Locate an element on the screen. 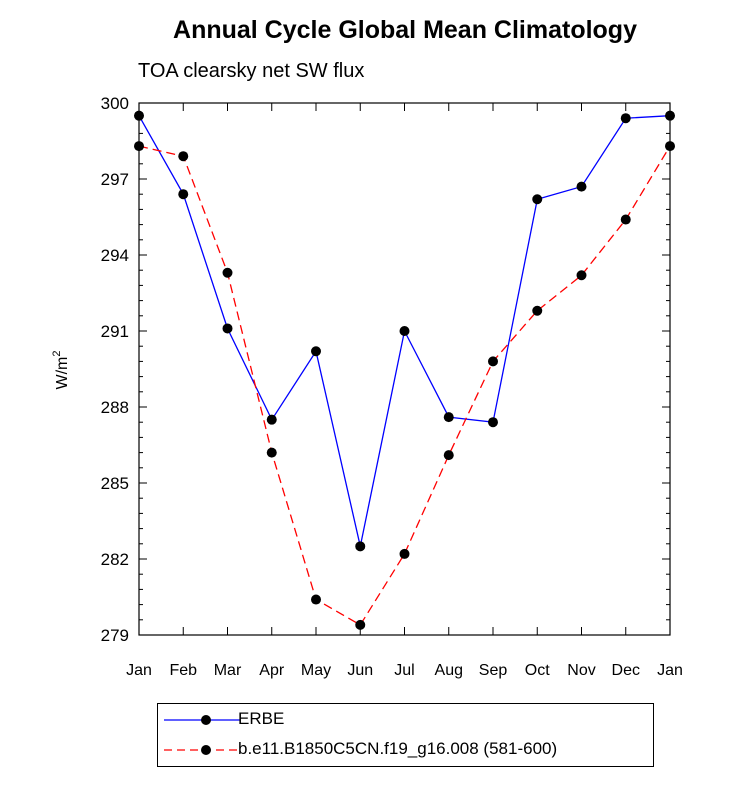  x-tick-label: May is located at coordinates (316, 670).